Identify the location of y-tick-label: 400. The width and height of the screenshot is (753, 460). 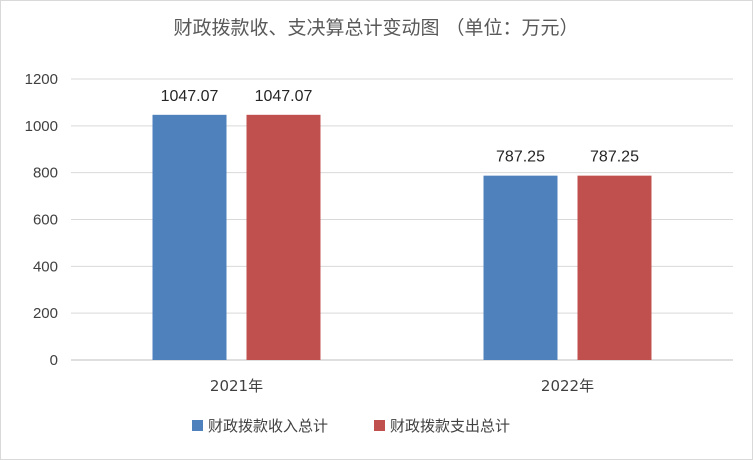
(45, 266).